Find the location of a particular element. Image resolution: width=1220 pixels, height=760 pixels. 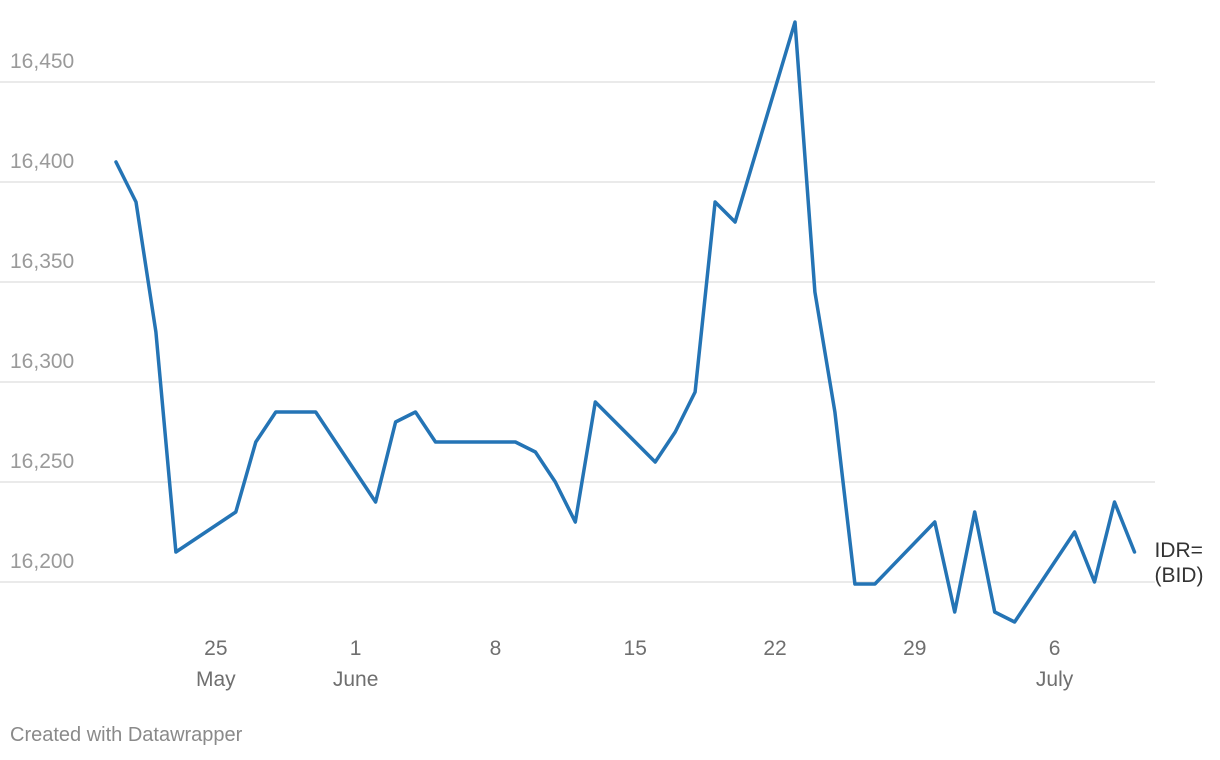

x-tick-label: 29 is located at coordinates (914, 648).